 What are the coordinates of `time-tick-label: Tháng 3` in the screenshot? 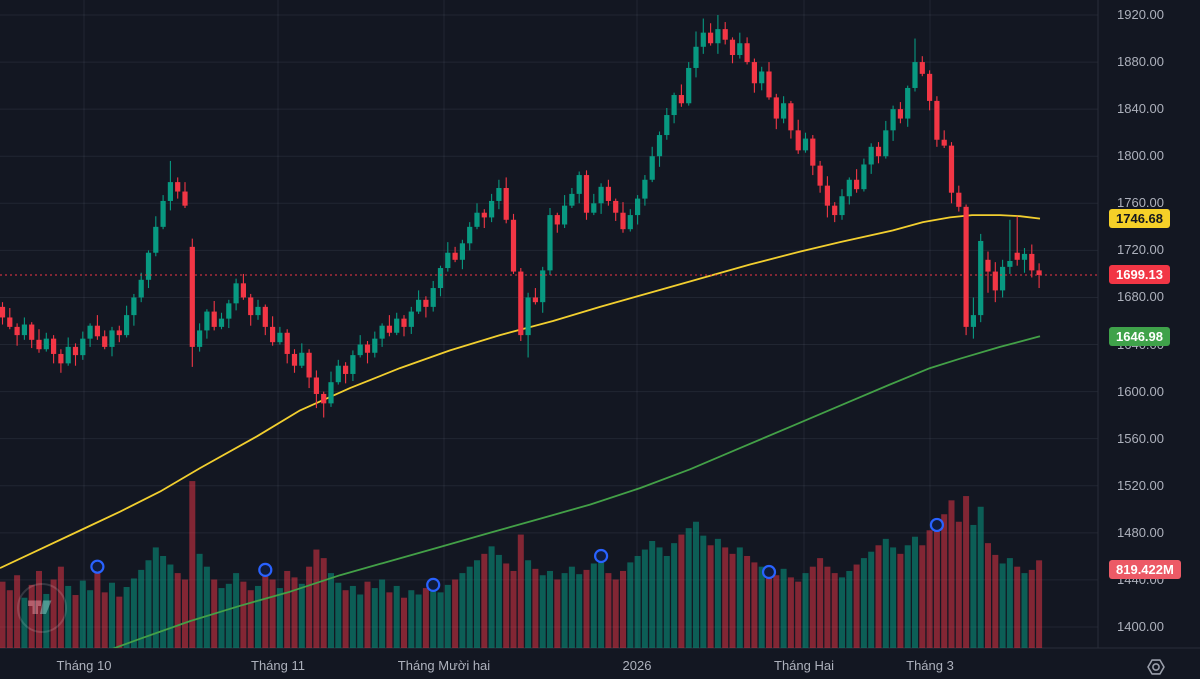 It's located at (930, 665).